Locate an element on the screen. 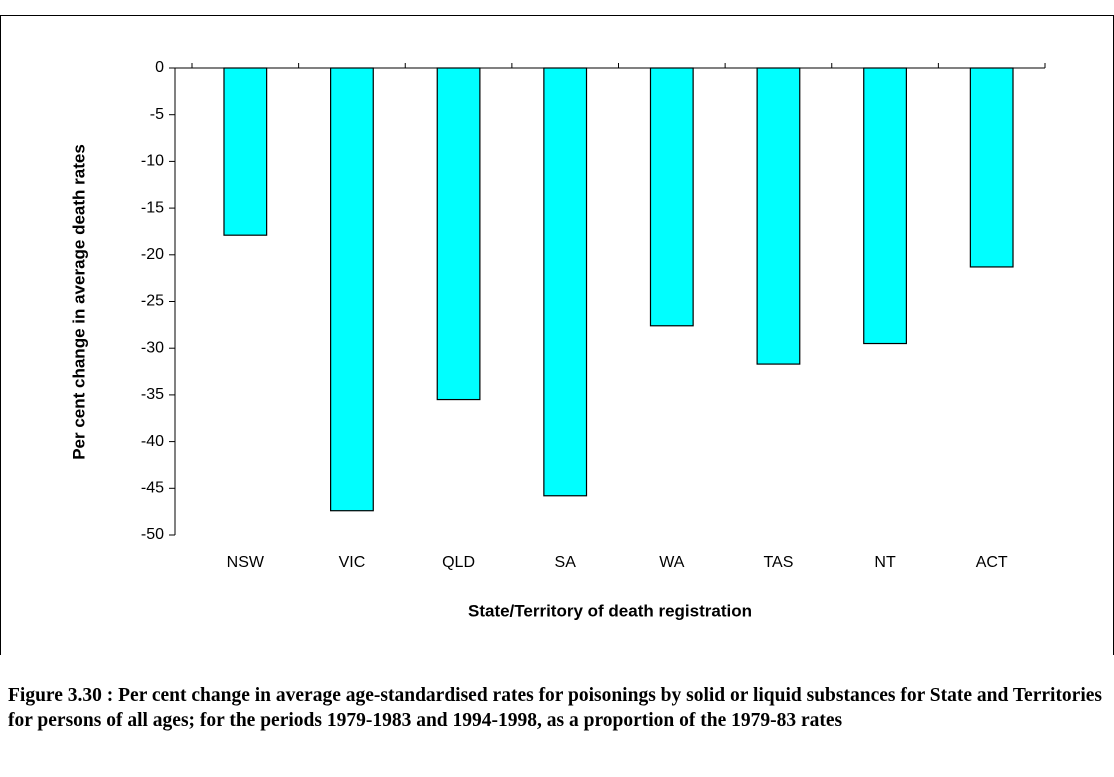 Image resolution: width=1114 pixels, height=777 pixels. y-tick-label: -20 is located at coordinates (152, 254).